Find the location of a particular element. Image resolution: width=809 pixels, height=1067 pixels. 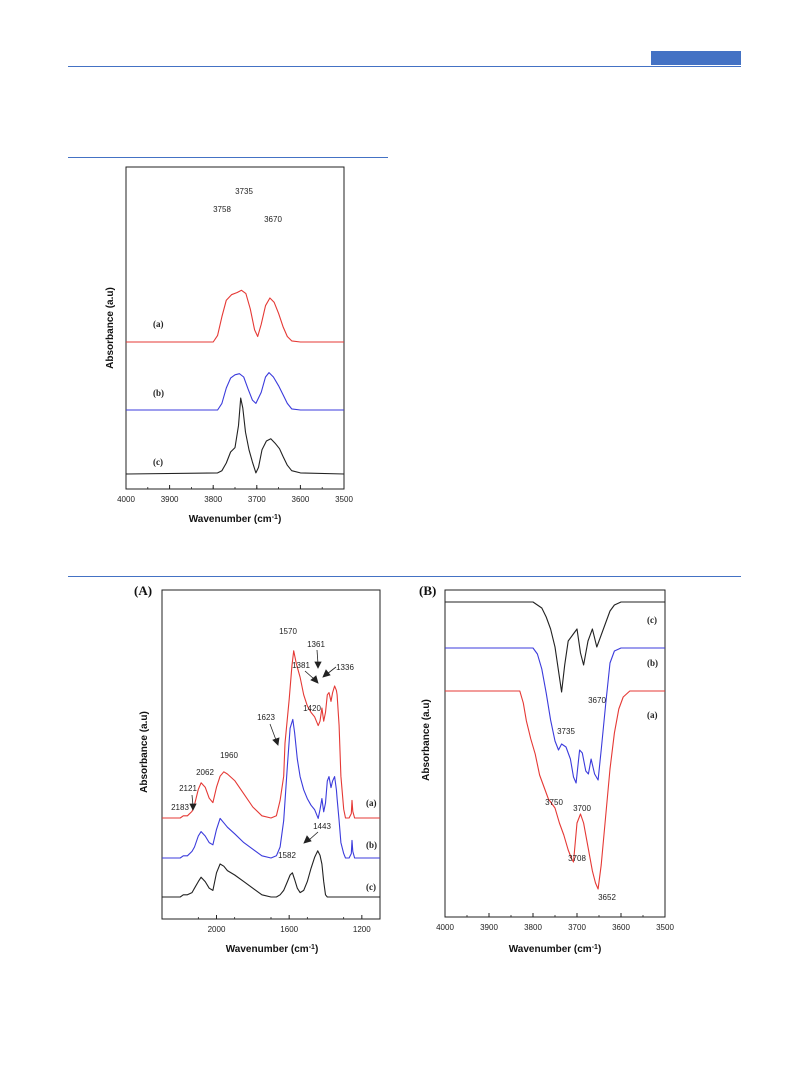

chart-a-annotation: 1623 is located at coordinates (266, 717).